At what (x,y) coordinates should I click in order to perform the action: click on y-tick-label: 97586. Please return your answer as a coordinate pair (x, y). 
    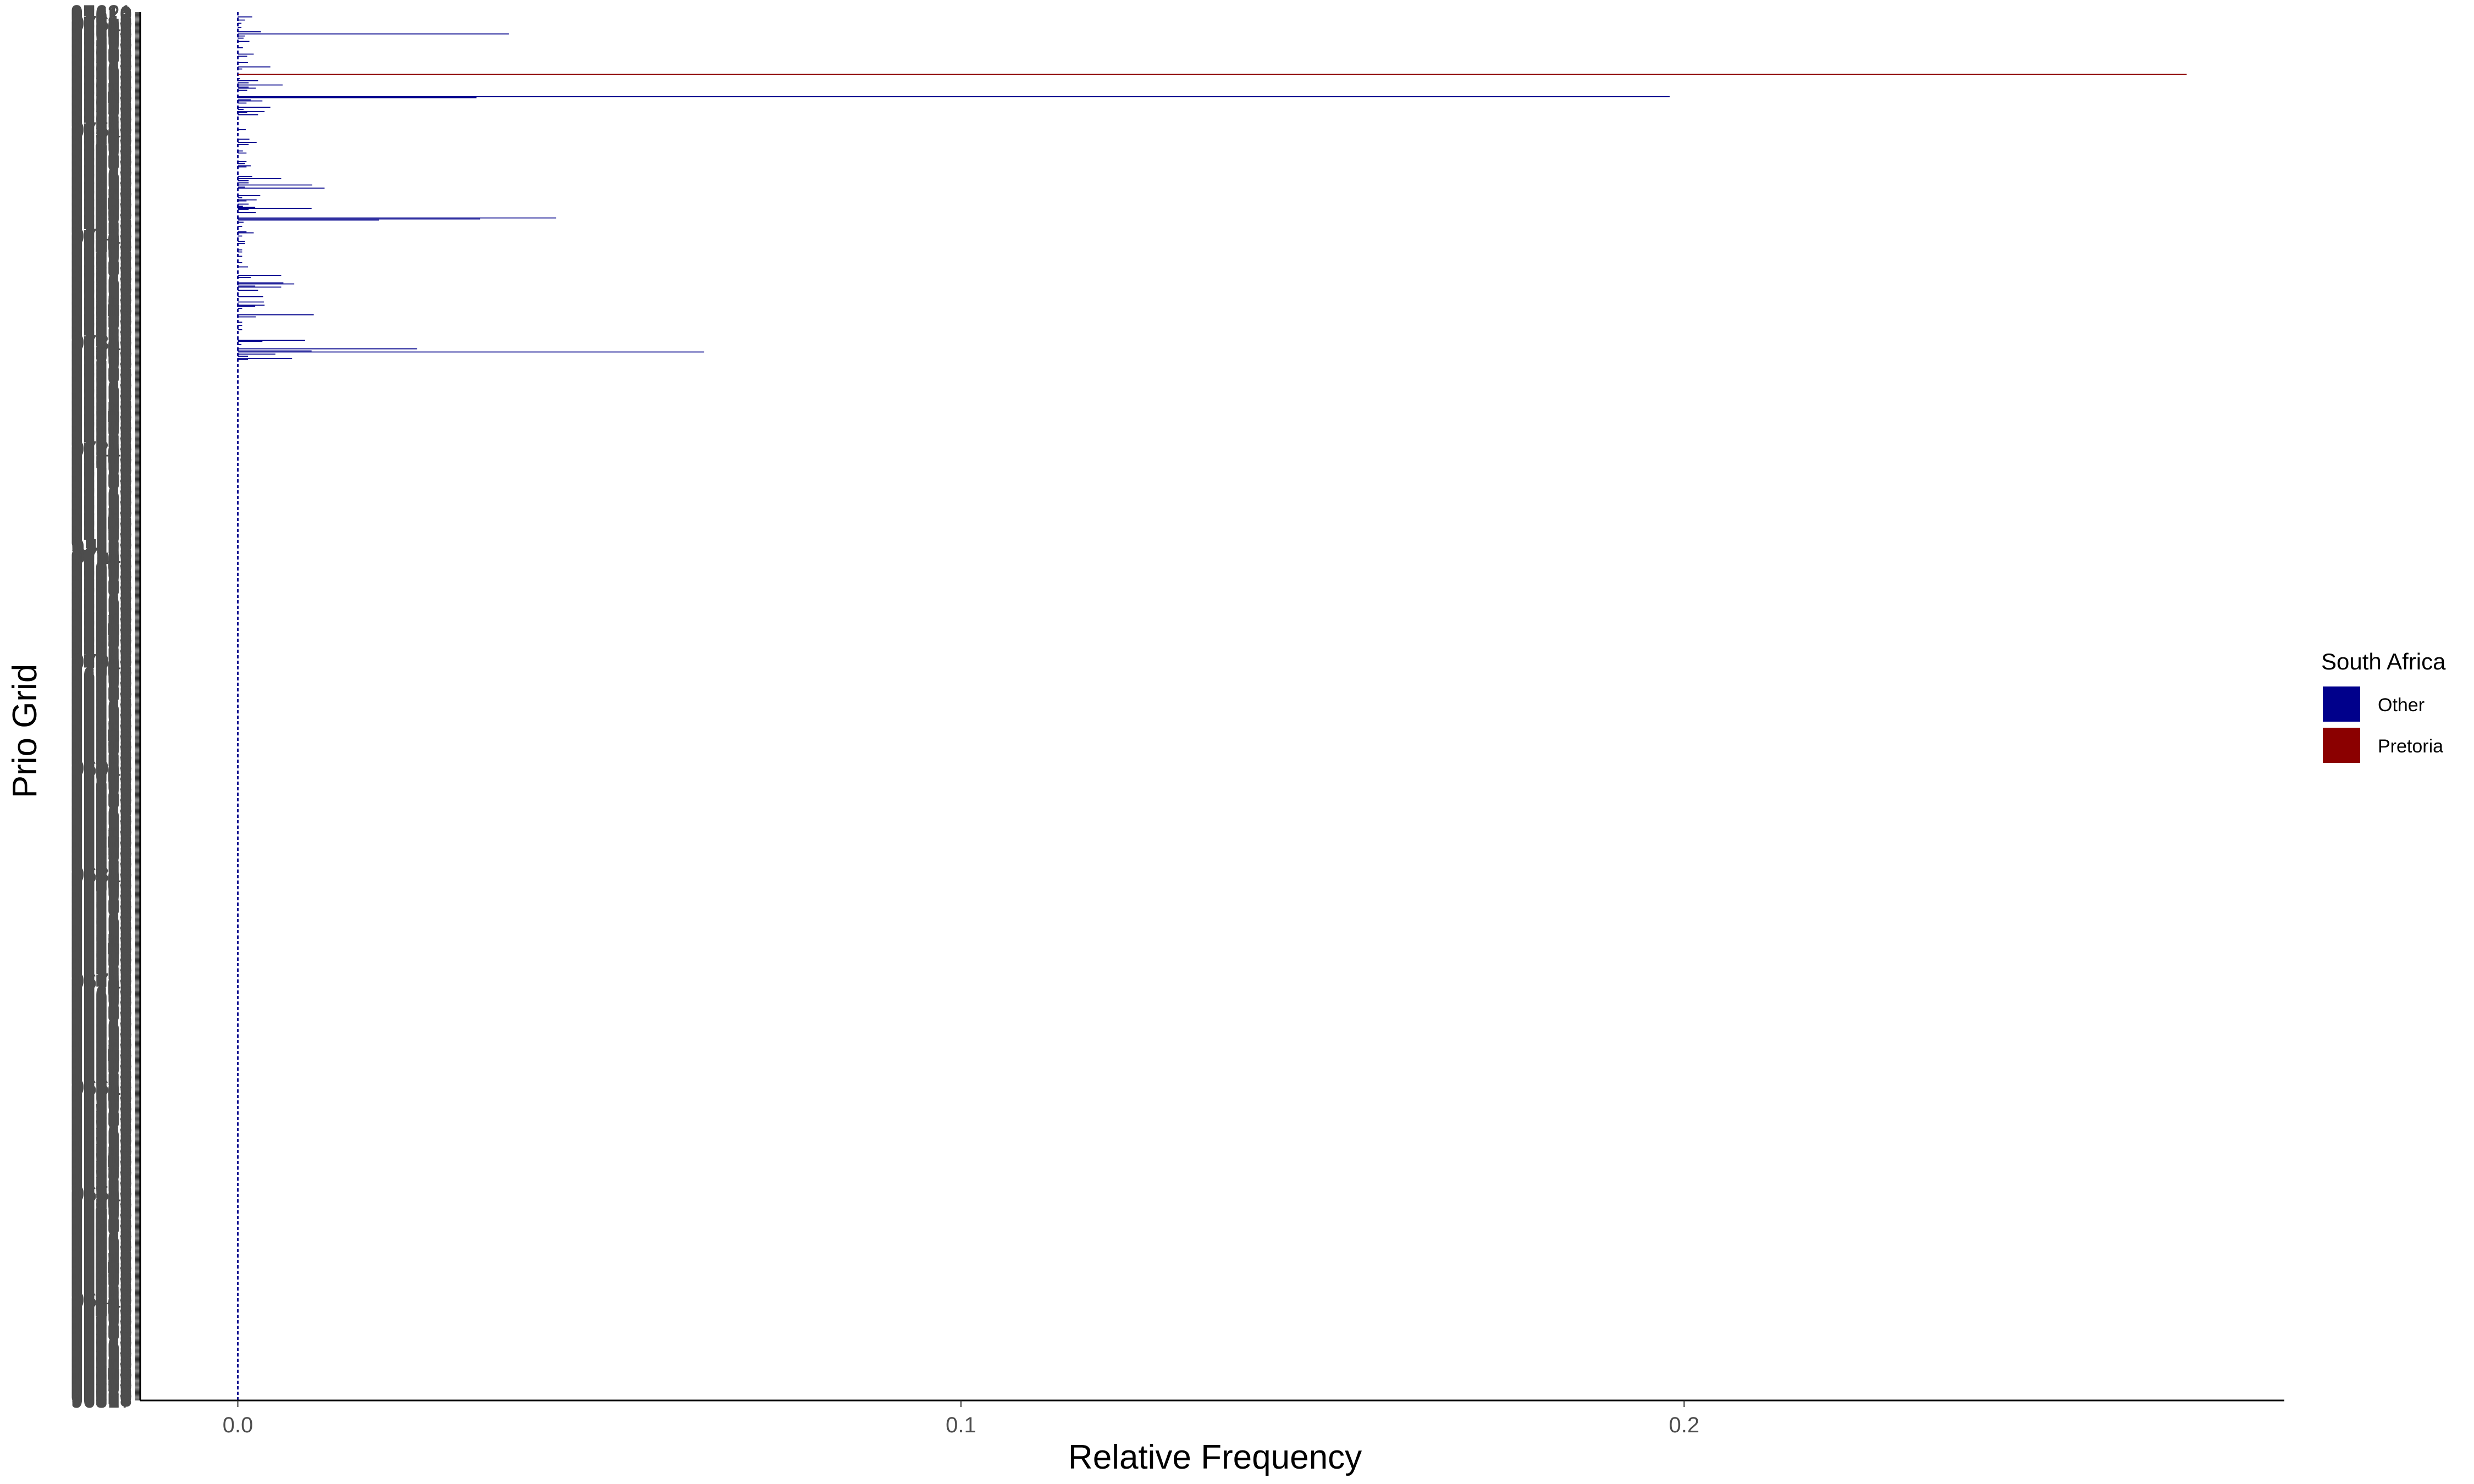
    Looking at the image, I should click on (101, 50).